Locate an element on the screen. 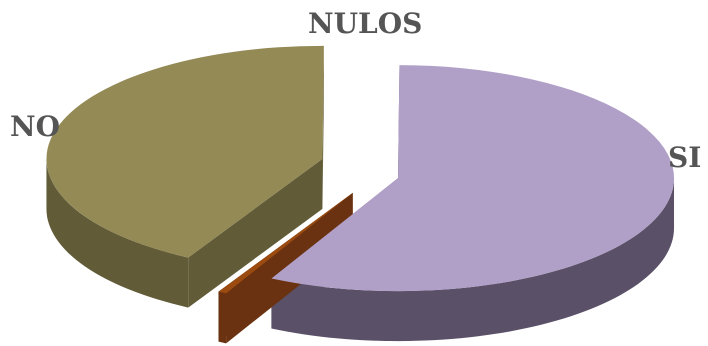 This screenshot has height=346, width=708. slice-label-nulos: NULOS is located at coordinates (365, 23).